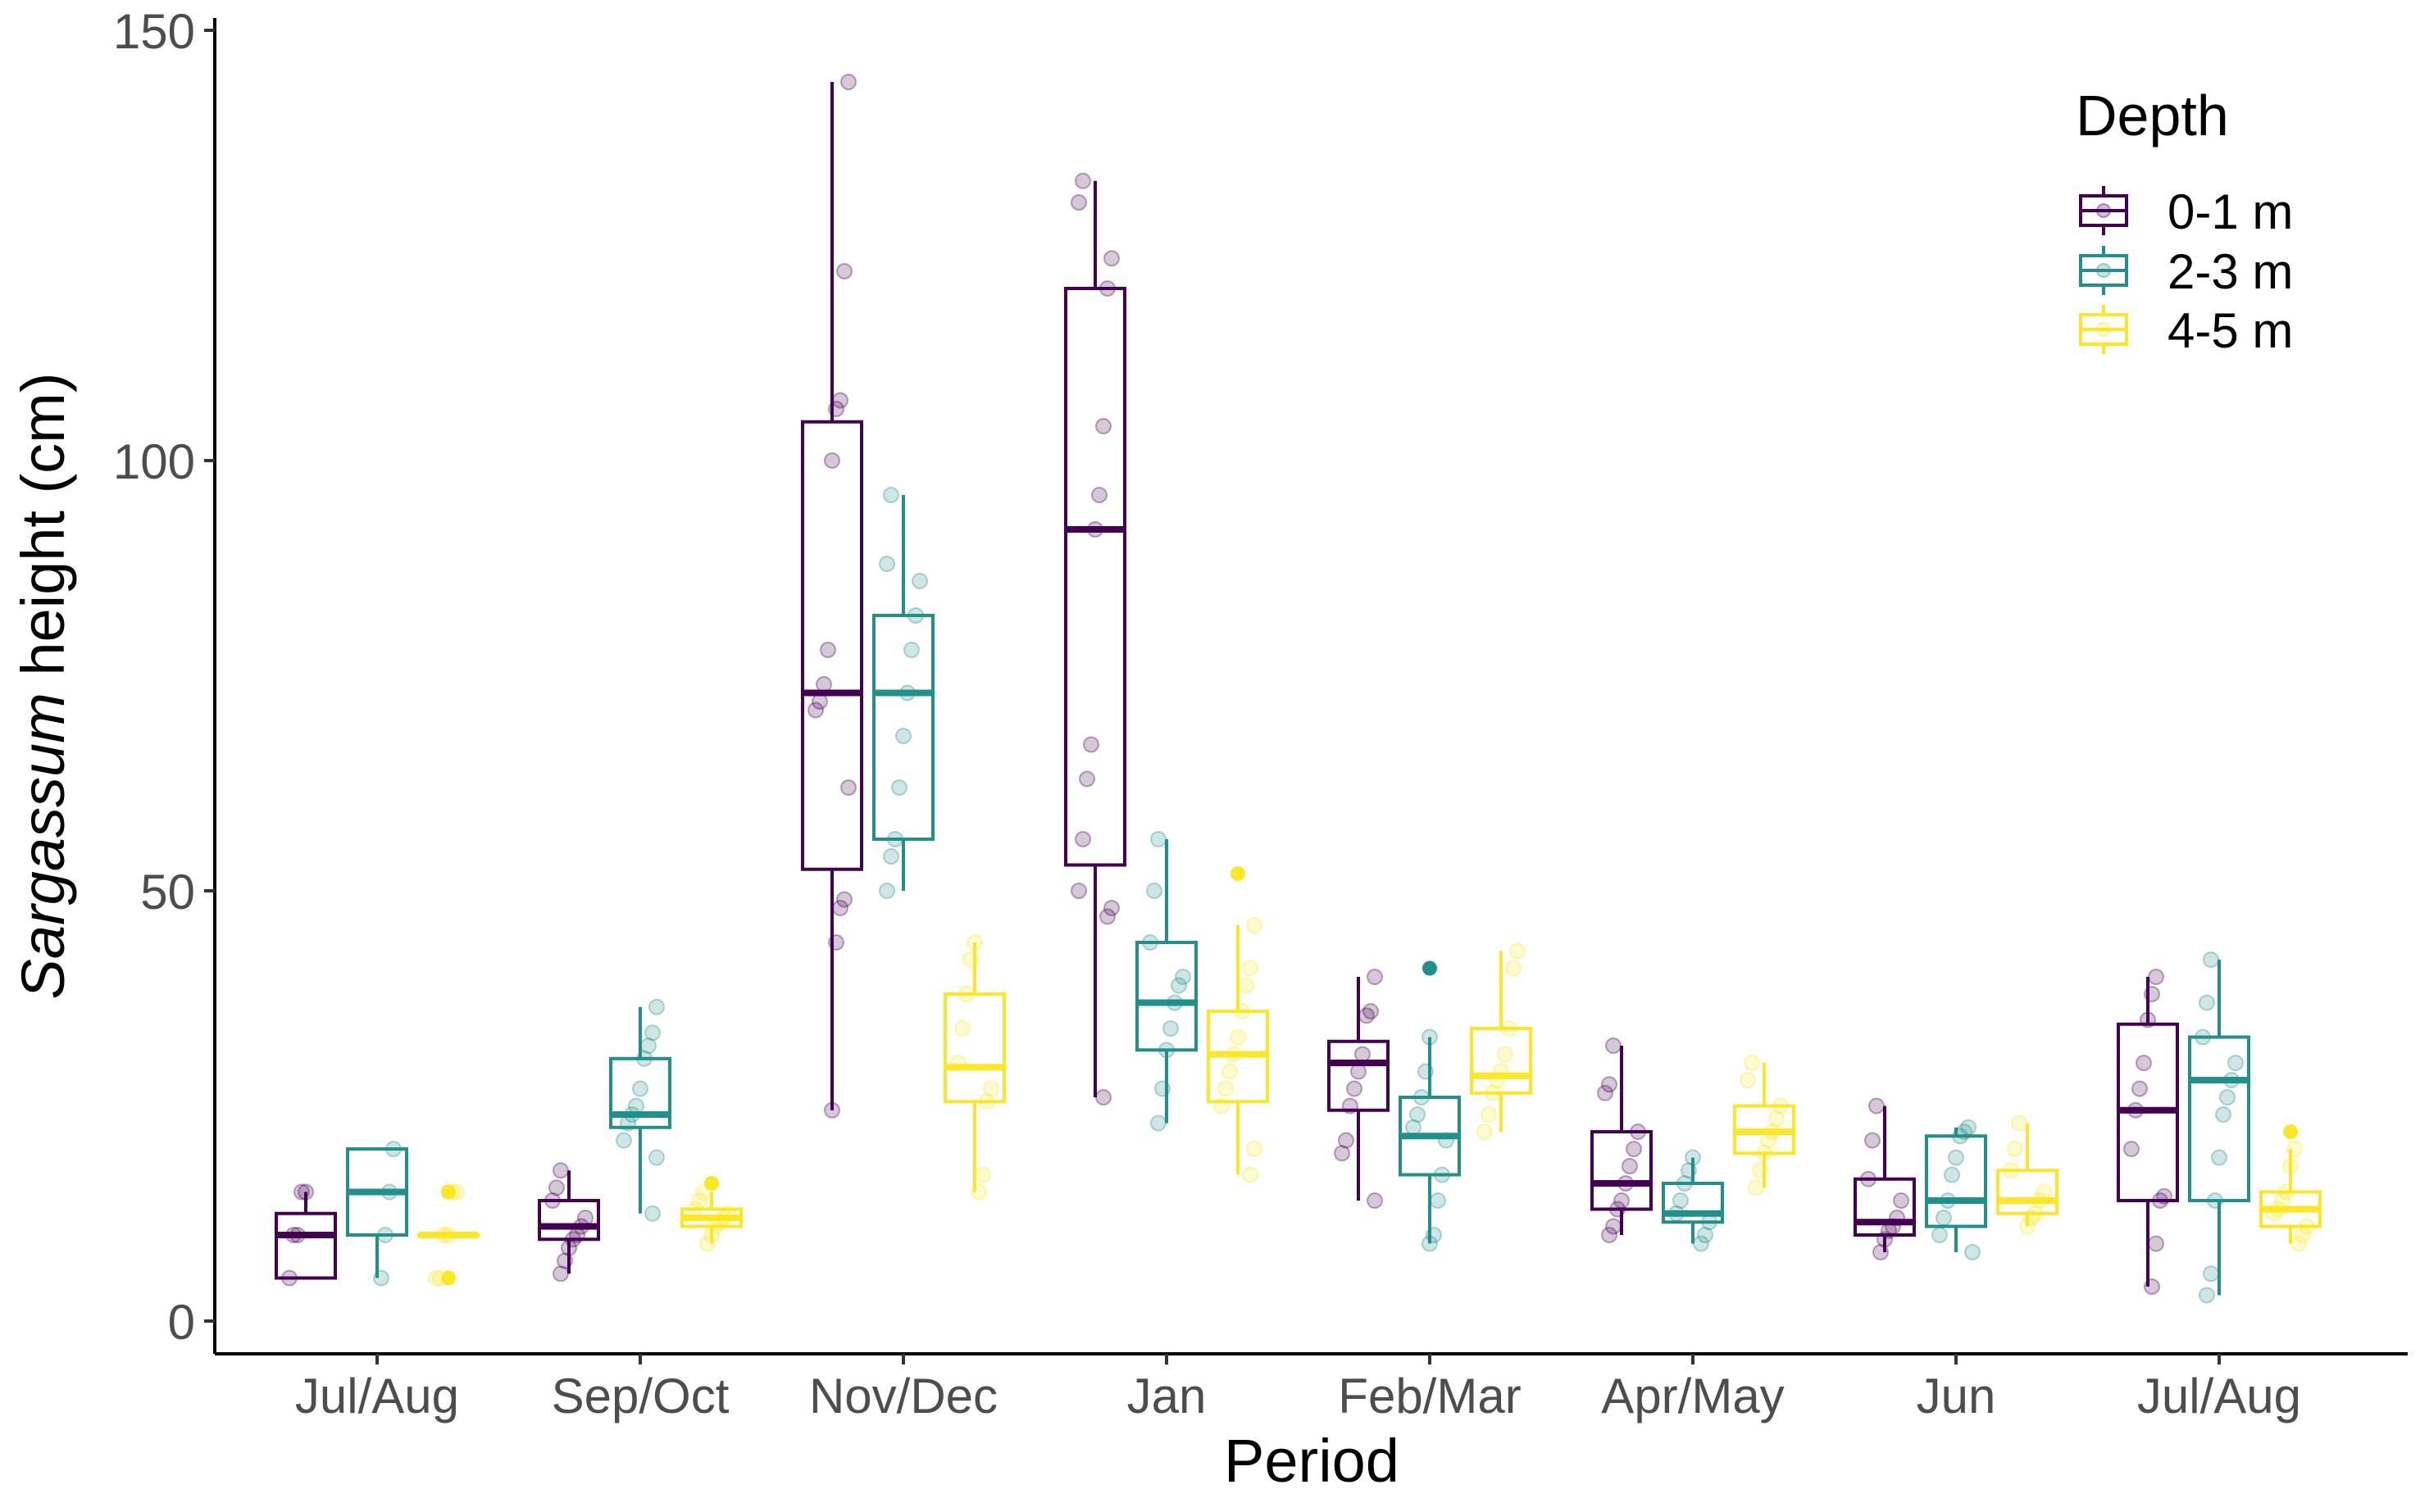 This screenshot has height=1512, width=2420. What do you see at coordinates (2230, 331) in the screenshot?
I see `legend-label: 4-5 m` at bounding box center [2230, 331].